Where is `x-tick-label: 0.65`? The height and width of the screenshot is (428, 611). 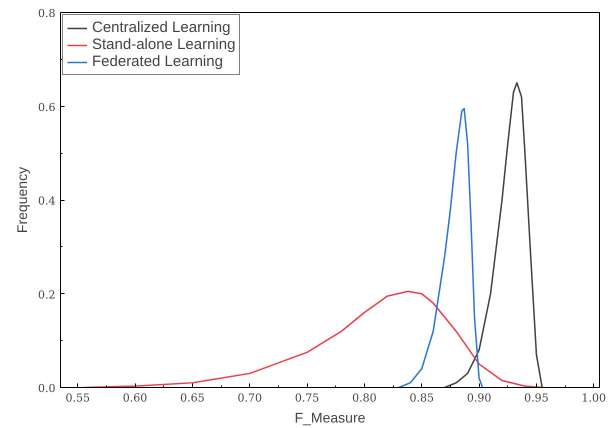
x-tick-label: 0.65 is located at coordinates (192, 398).